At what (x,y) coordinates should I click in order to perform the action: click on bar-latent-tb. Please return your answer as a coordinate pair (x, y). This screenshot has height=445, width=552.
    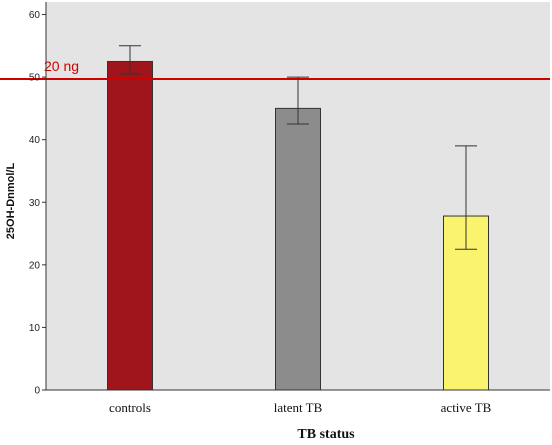
    Looking at the image, I should click on (298, 249).